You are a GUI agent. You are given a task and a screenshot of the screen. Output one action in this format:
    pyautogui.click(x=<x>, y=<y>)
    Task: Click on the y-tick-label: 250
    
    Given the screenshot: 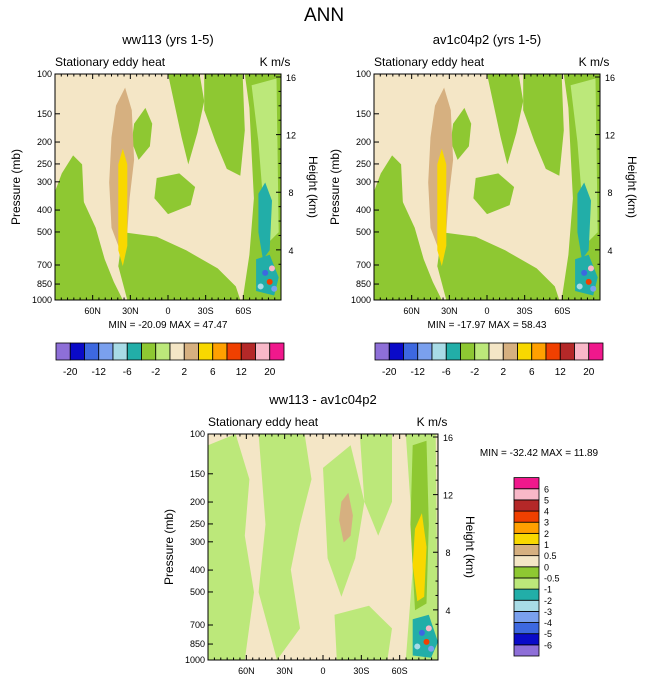 What is the action you would take?
    pyautogui.click(x=363, y=164)
    